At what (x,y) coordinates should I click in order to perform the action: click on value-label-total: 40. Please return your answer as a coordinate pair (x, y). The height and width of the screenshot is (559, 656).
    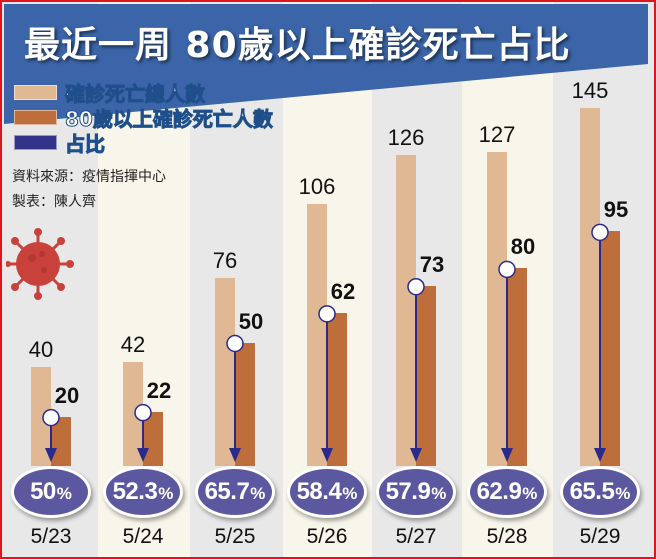
    Looking at the image, I should click on (41, 350).